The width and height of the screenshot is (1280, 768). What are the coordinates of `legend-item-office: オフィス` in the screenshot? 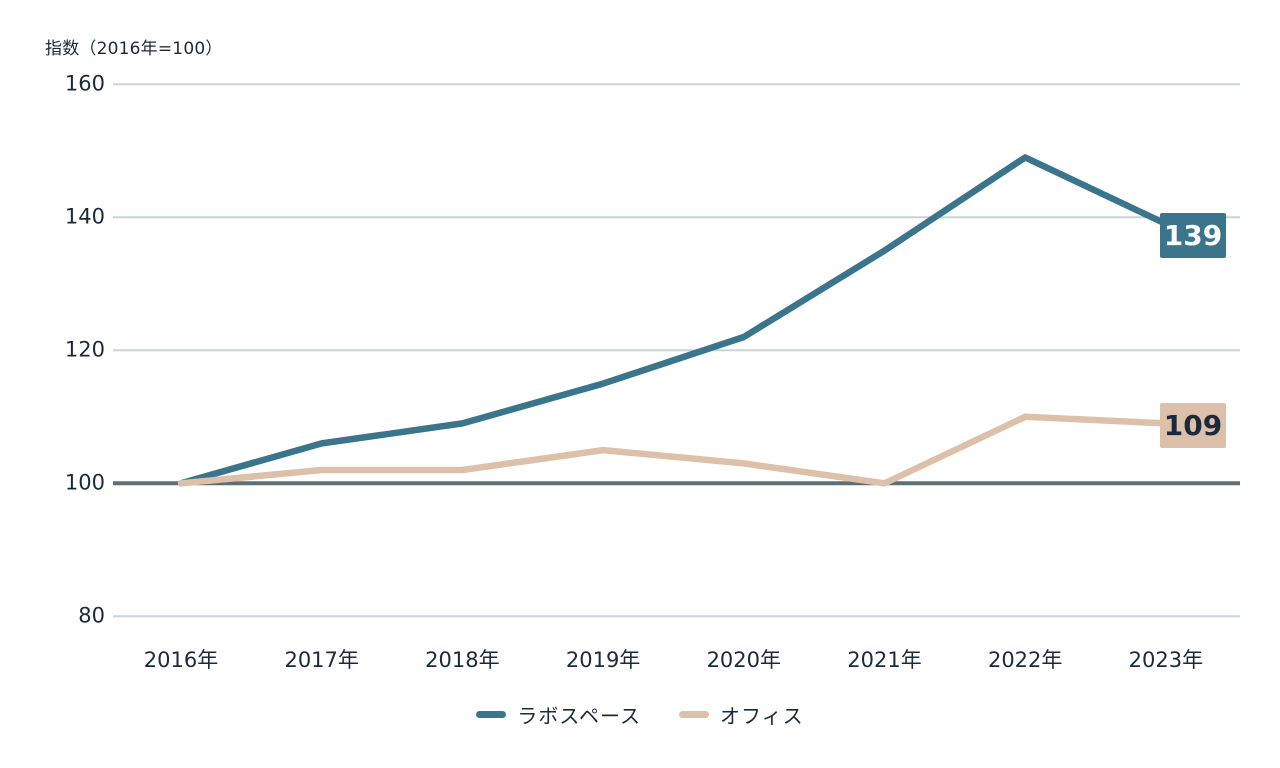 It's located at (741, 714).